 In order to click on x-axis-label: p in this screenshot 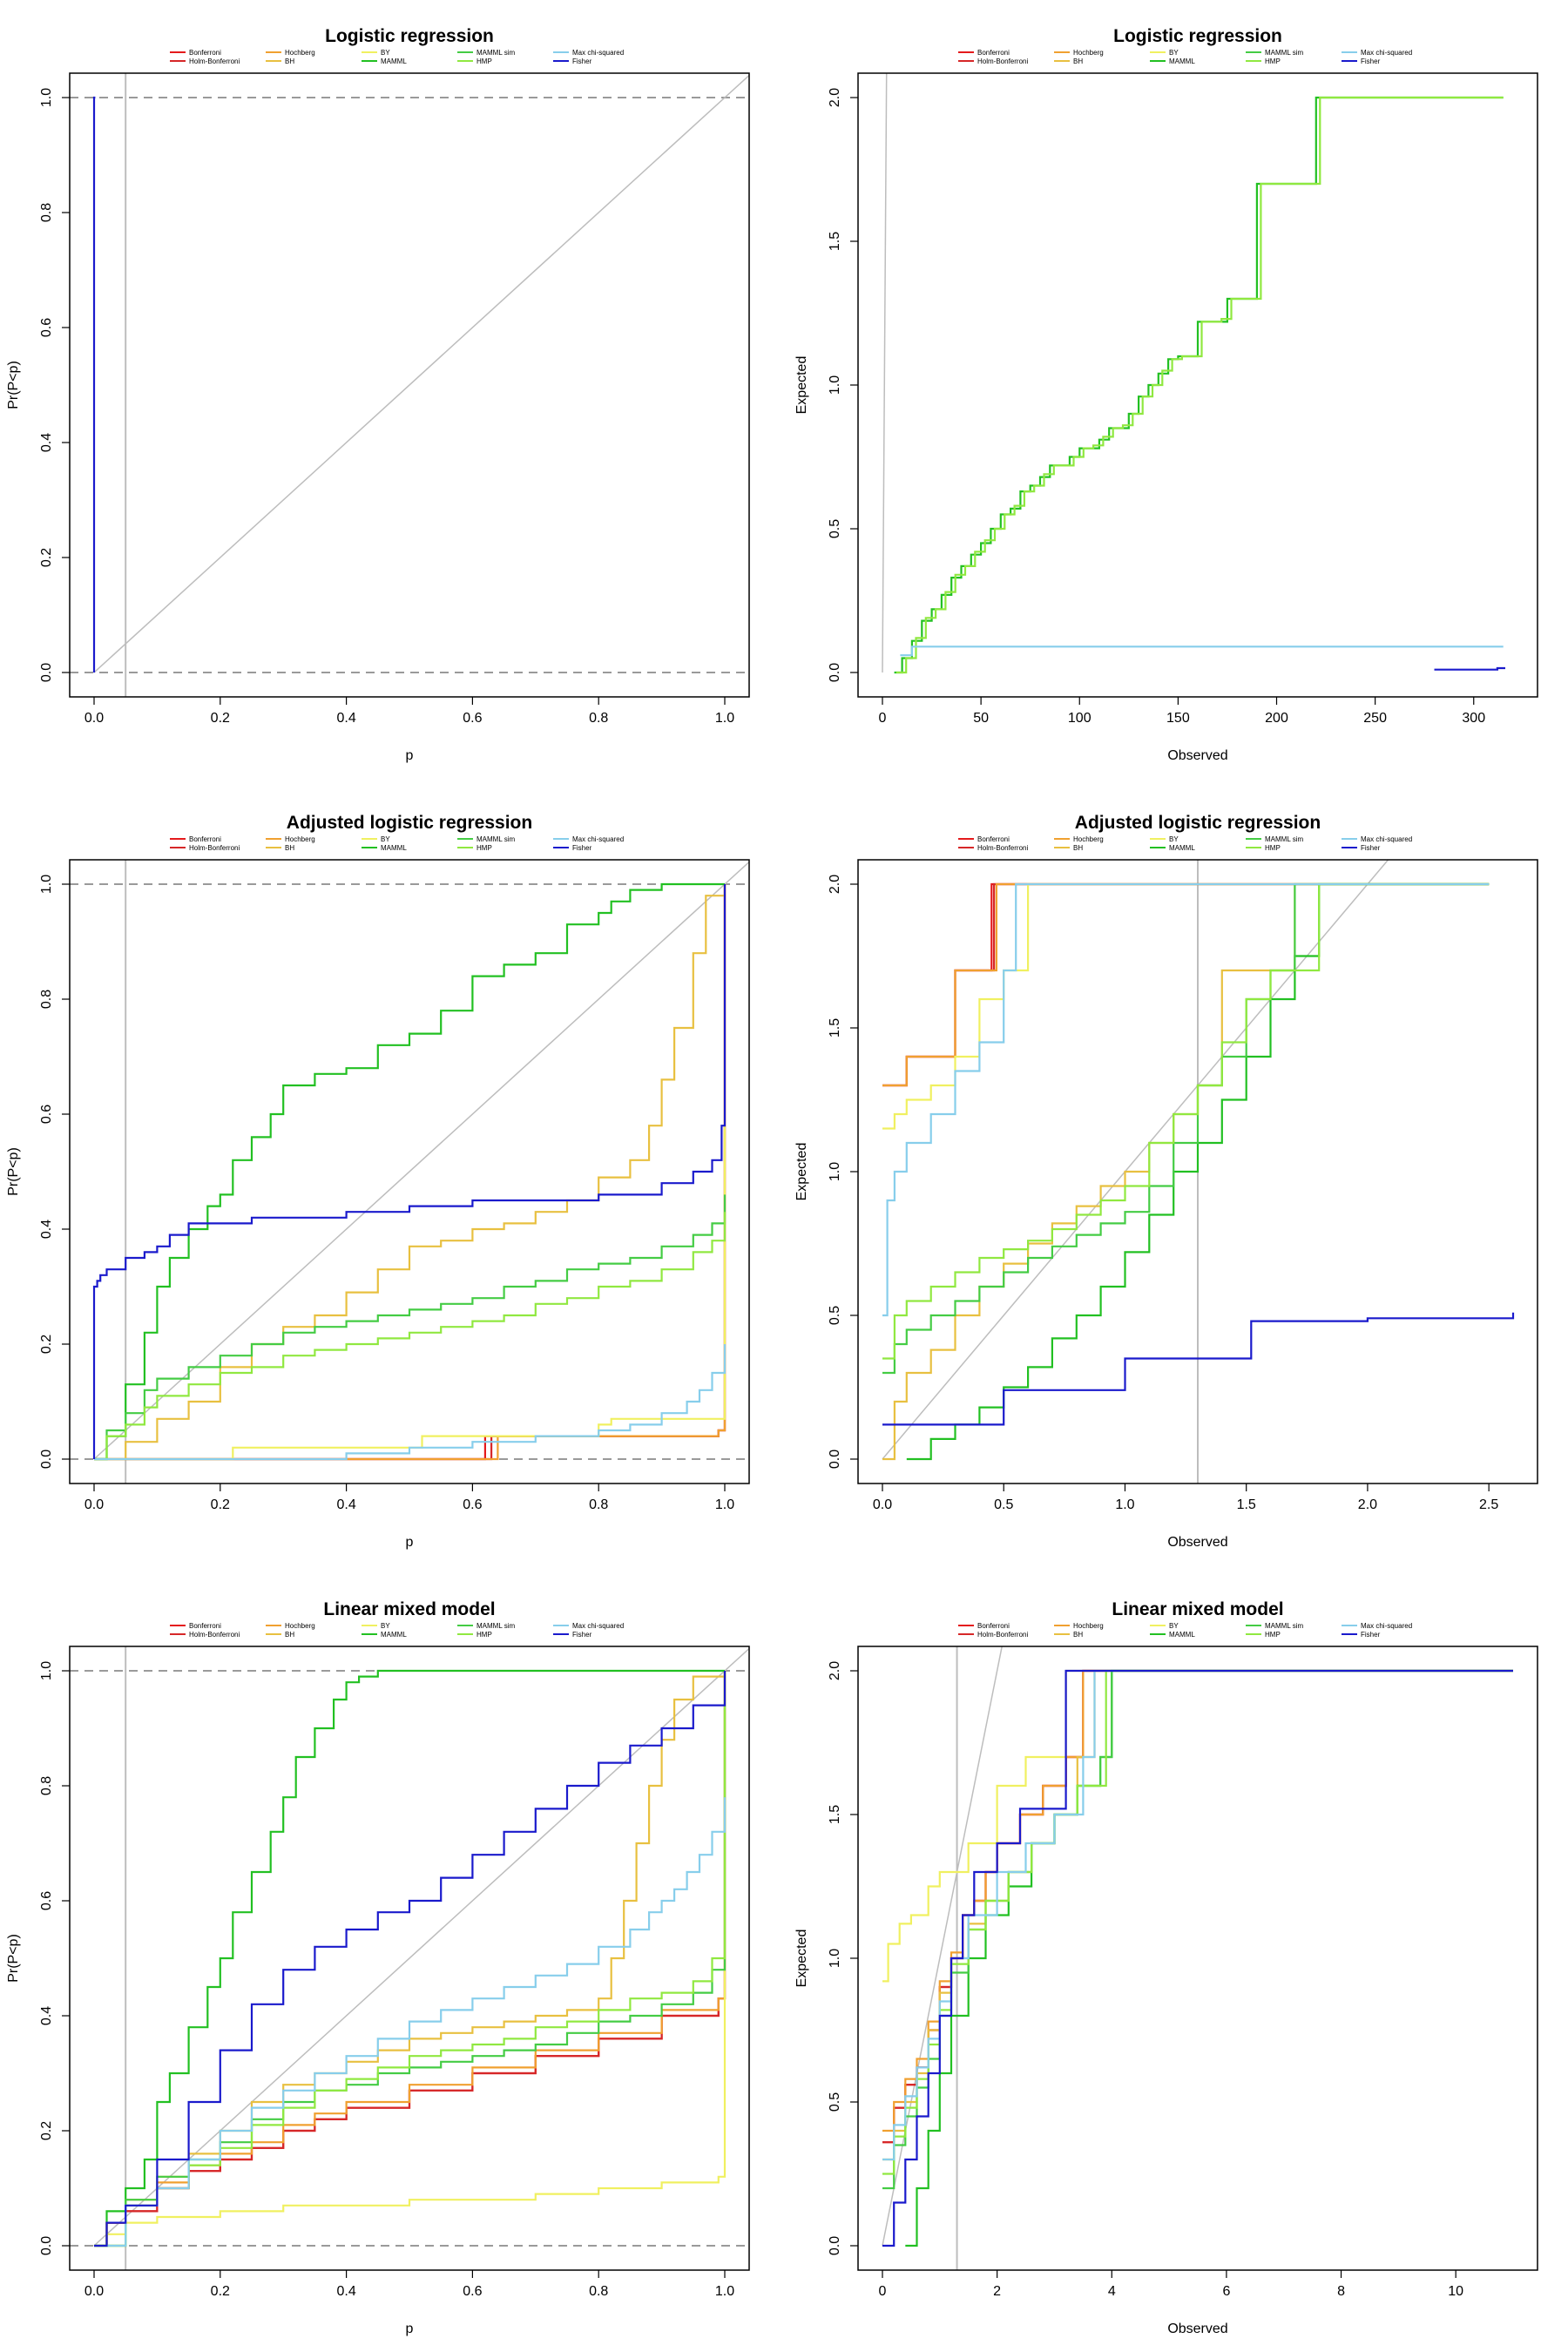, I will do `click(410, 2329)`.